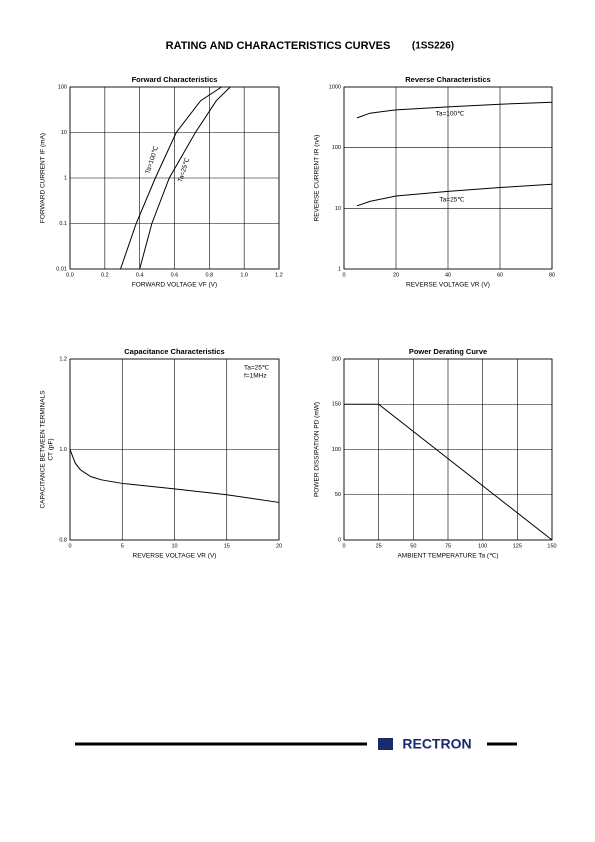 This screenshot has width=595, height=842. What do you see at coordinates (452, 200) in the screenshot?
I see `series-label: Ta=25℃` at bounding box center [452, 200].